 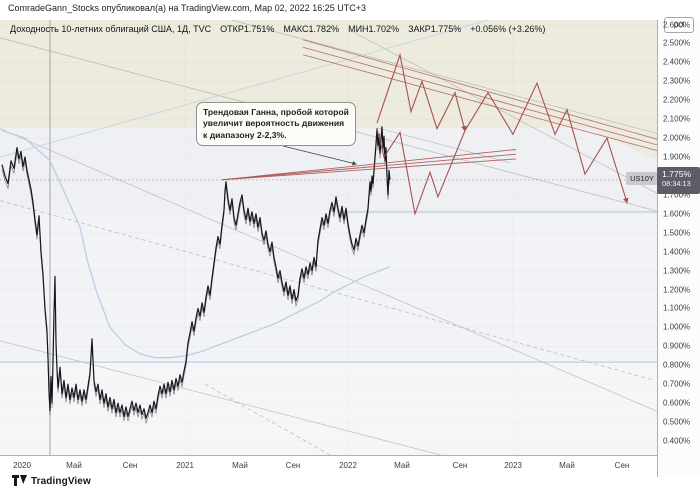 I want to click on price-tick: 2.400%, so click(x=677, y=62).